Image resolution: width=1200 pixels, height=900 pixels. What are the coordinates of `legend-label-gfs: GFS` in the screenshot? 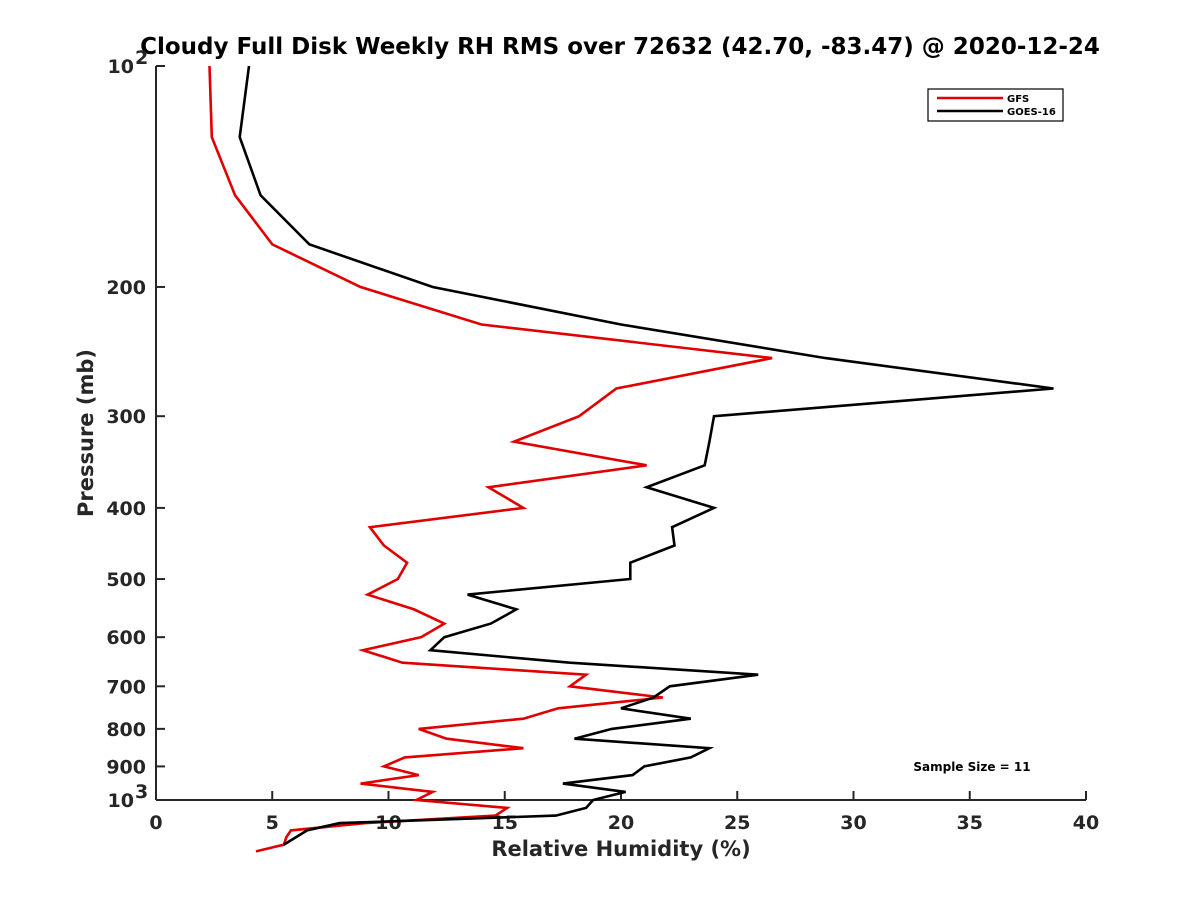 It's located at (1018, 99).